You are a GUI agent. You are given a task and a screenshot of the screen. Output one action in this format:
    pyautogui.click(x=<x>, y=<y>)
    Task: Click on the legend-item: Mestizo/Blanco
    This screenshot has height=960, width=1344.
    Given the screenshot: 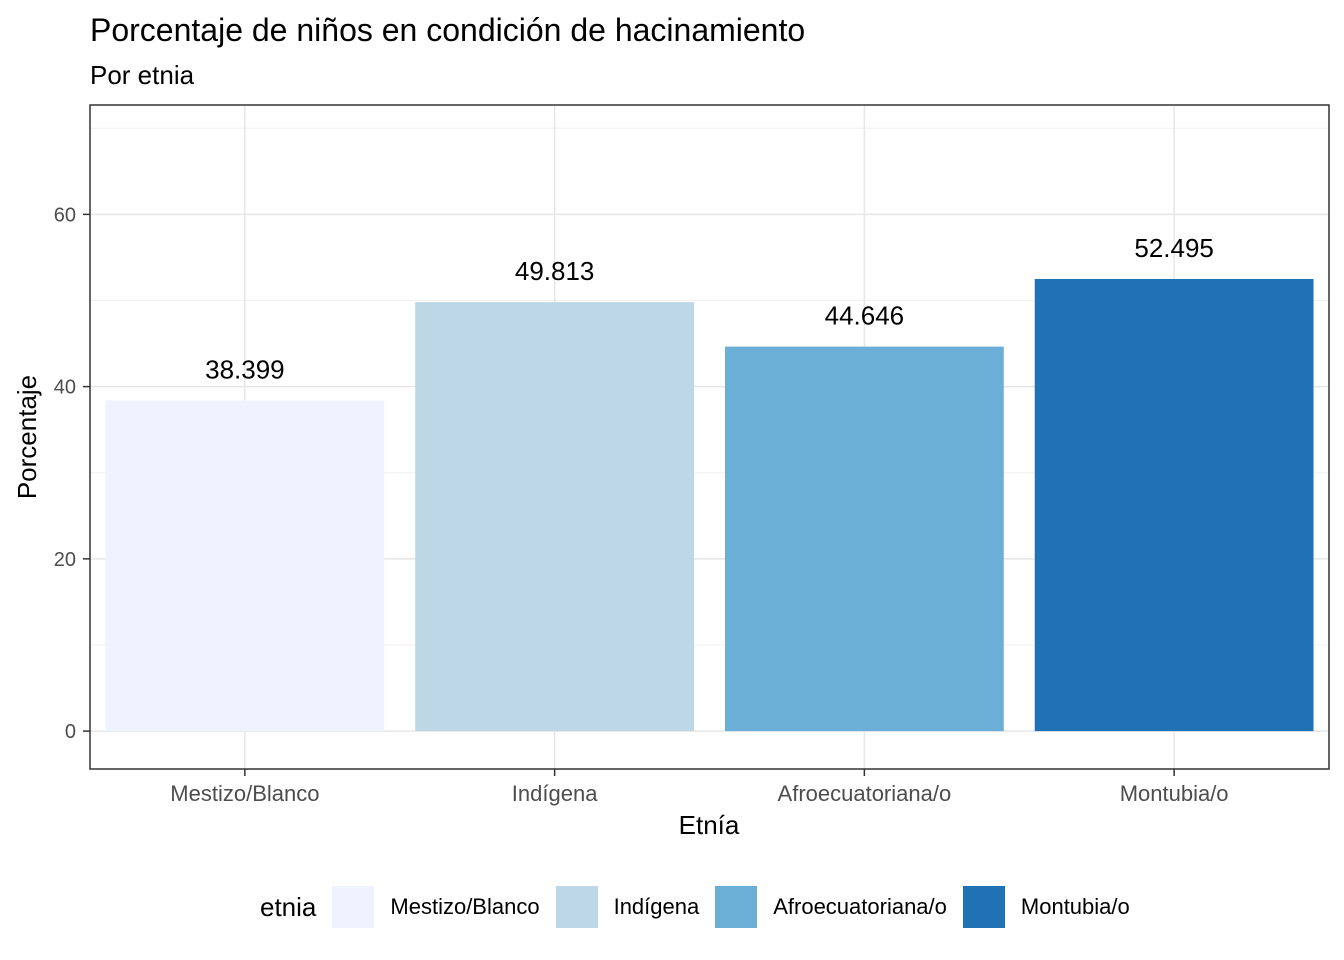 What is the action you would take?
    pyautogui.click(x=436, y=907)
    